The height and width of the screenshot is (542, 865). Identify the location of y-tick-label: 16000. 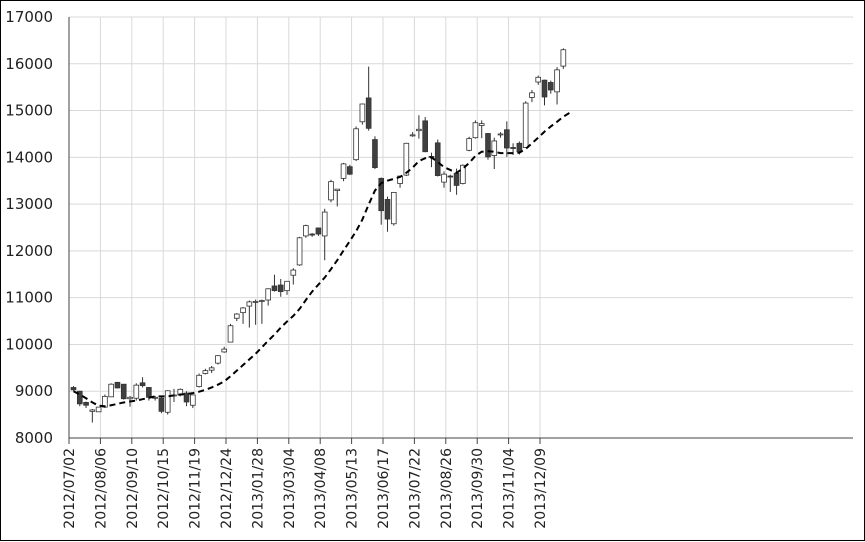
(29, 64).